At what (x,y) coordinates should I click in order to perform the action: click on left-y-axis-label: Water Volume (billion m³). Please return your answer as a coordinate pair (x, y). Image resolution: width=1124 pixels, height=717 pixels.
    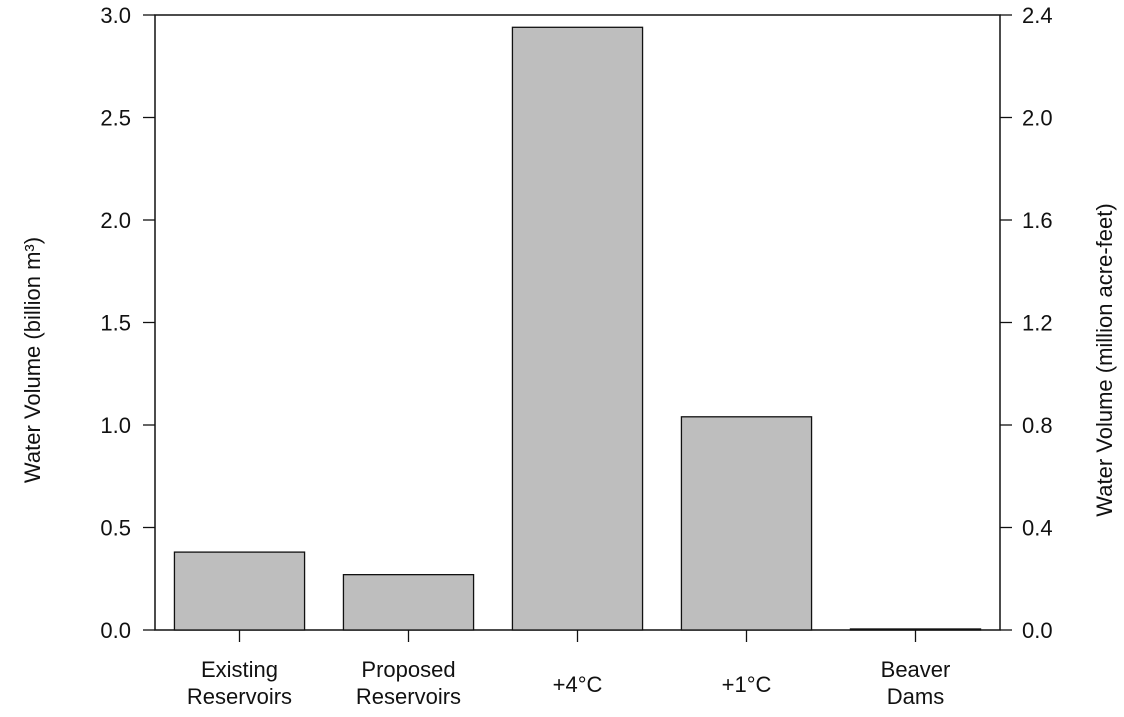
    Looking at the image, I should click on (32, 360).